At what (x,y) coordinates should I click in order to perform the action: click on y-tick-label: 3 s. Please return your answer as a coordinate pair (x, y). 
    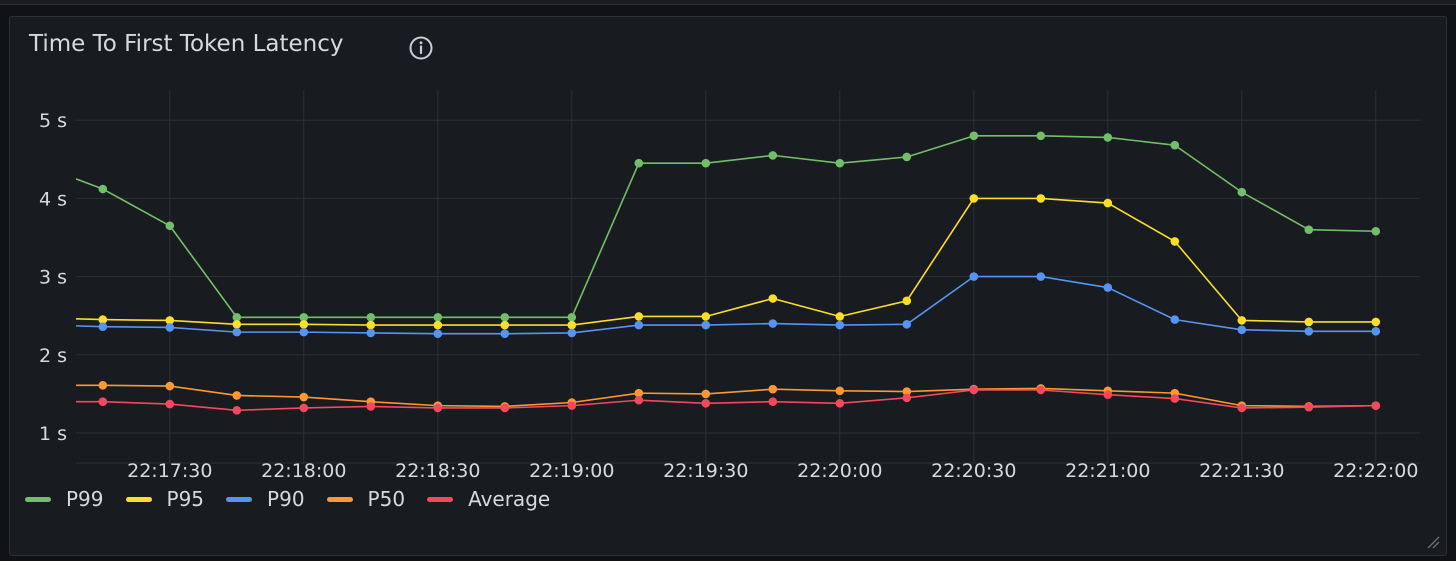
    Looking at the image, I should click on (53, 278).